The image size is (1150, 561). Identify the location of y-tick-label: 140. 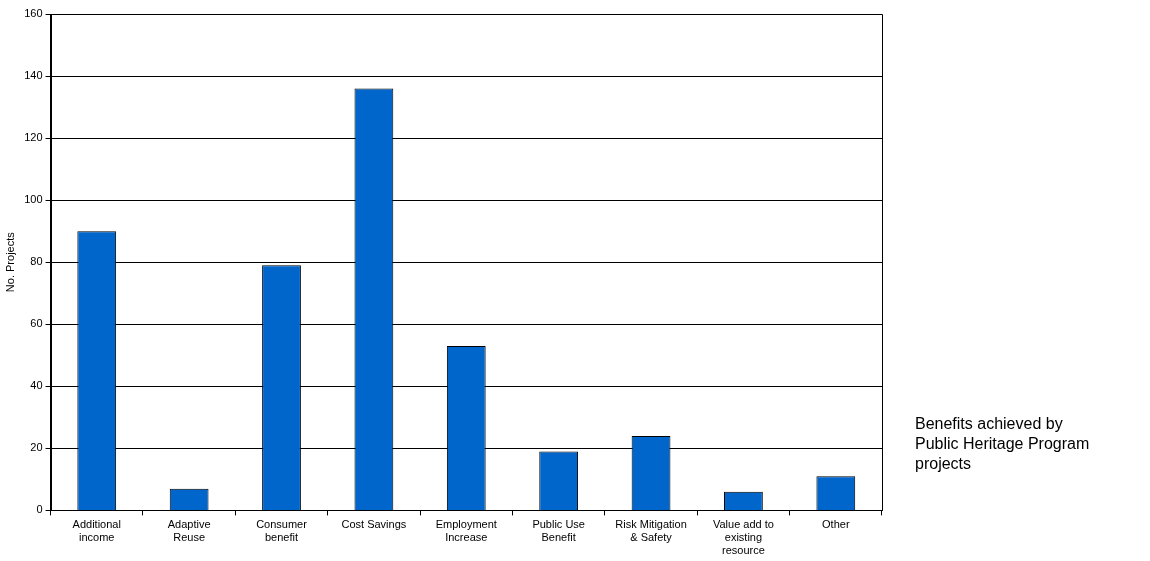
(33, 75).